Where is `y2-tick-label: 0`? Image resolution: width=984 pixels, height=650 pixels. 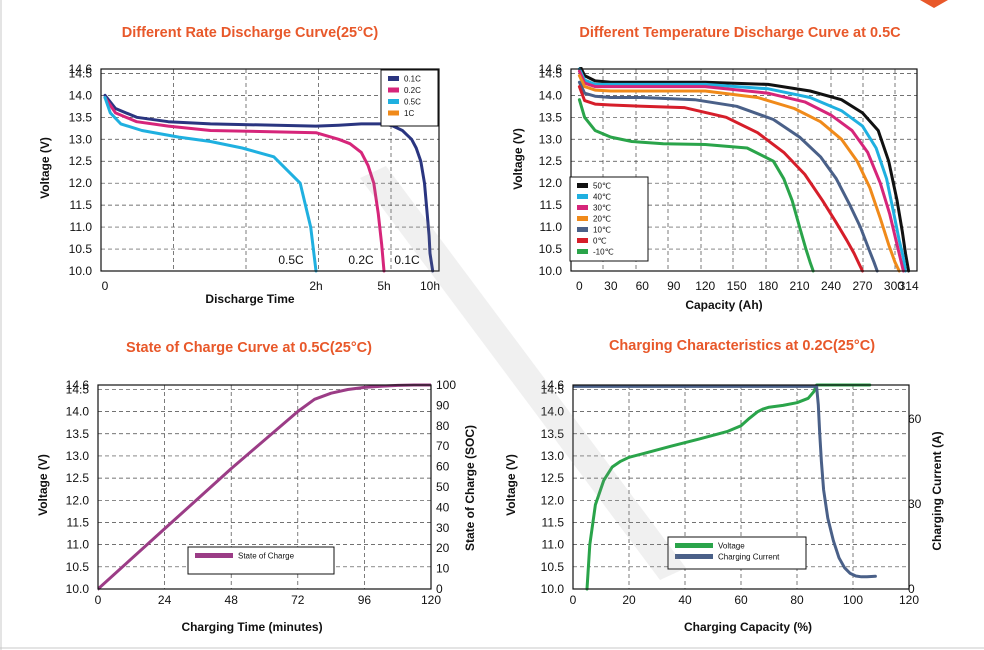
y2-tick-label: 0 is located at coordinates (911, 589).